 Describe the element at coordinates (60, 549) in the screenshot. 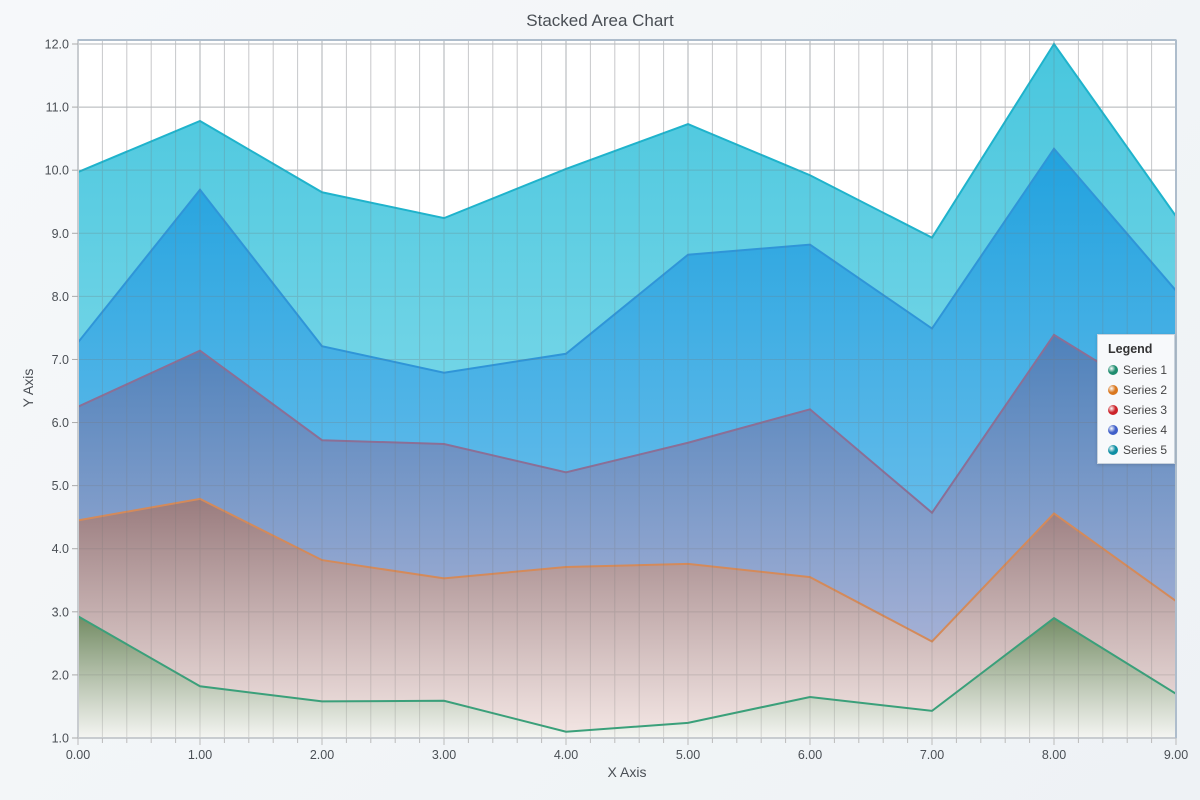

I see `y-tick-label: 4.0` at that location.